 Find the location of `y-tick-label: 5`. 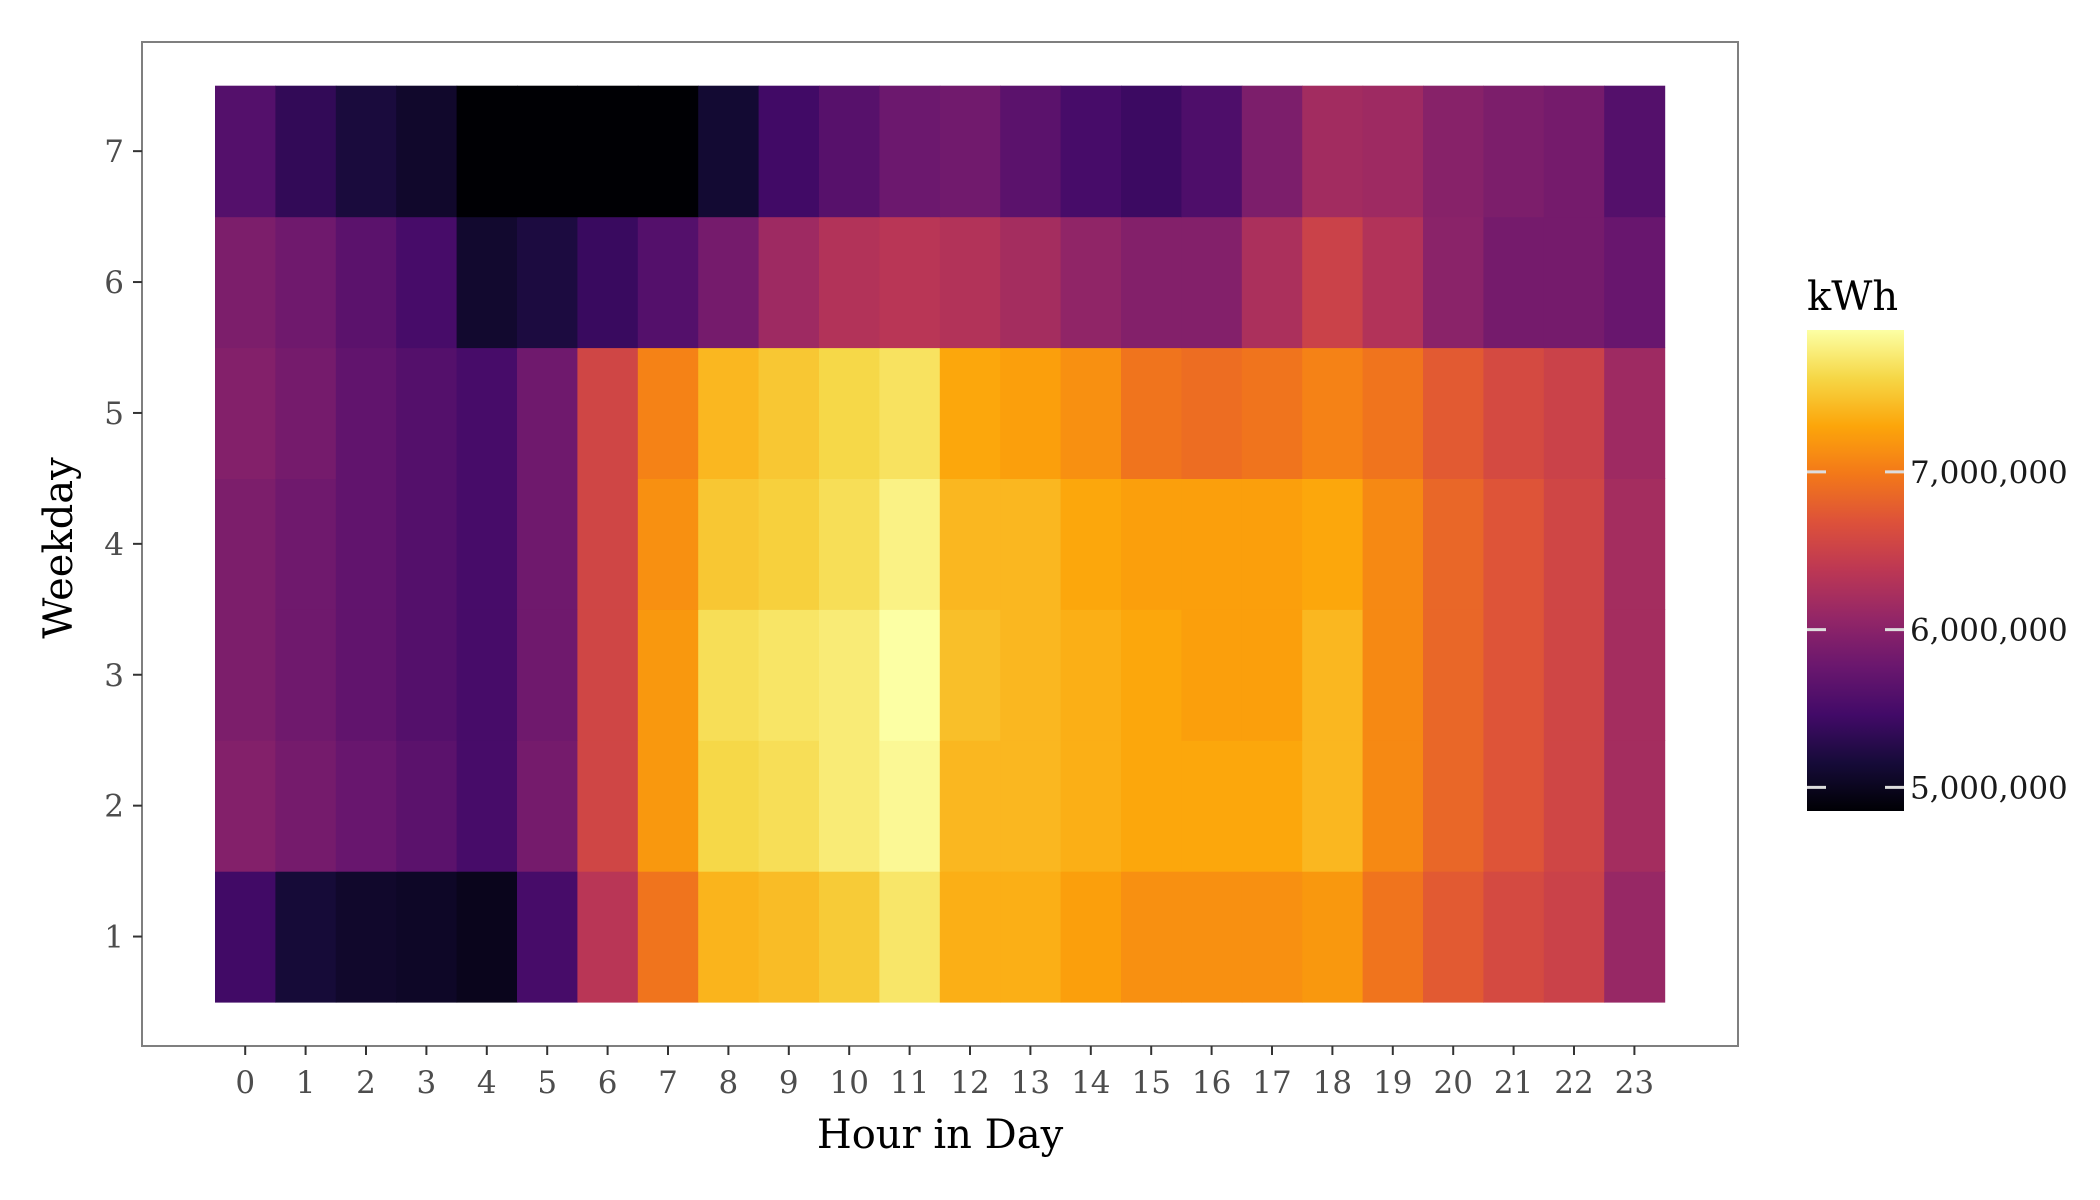

y-tick-label: 5 is located at coordinates (114, 414).